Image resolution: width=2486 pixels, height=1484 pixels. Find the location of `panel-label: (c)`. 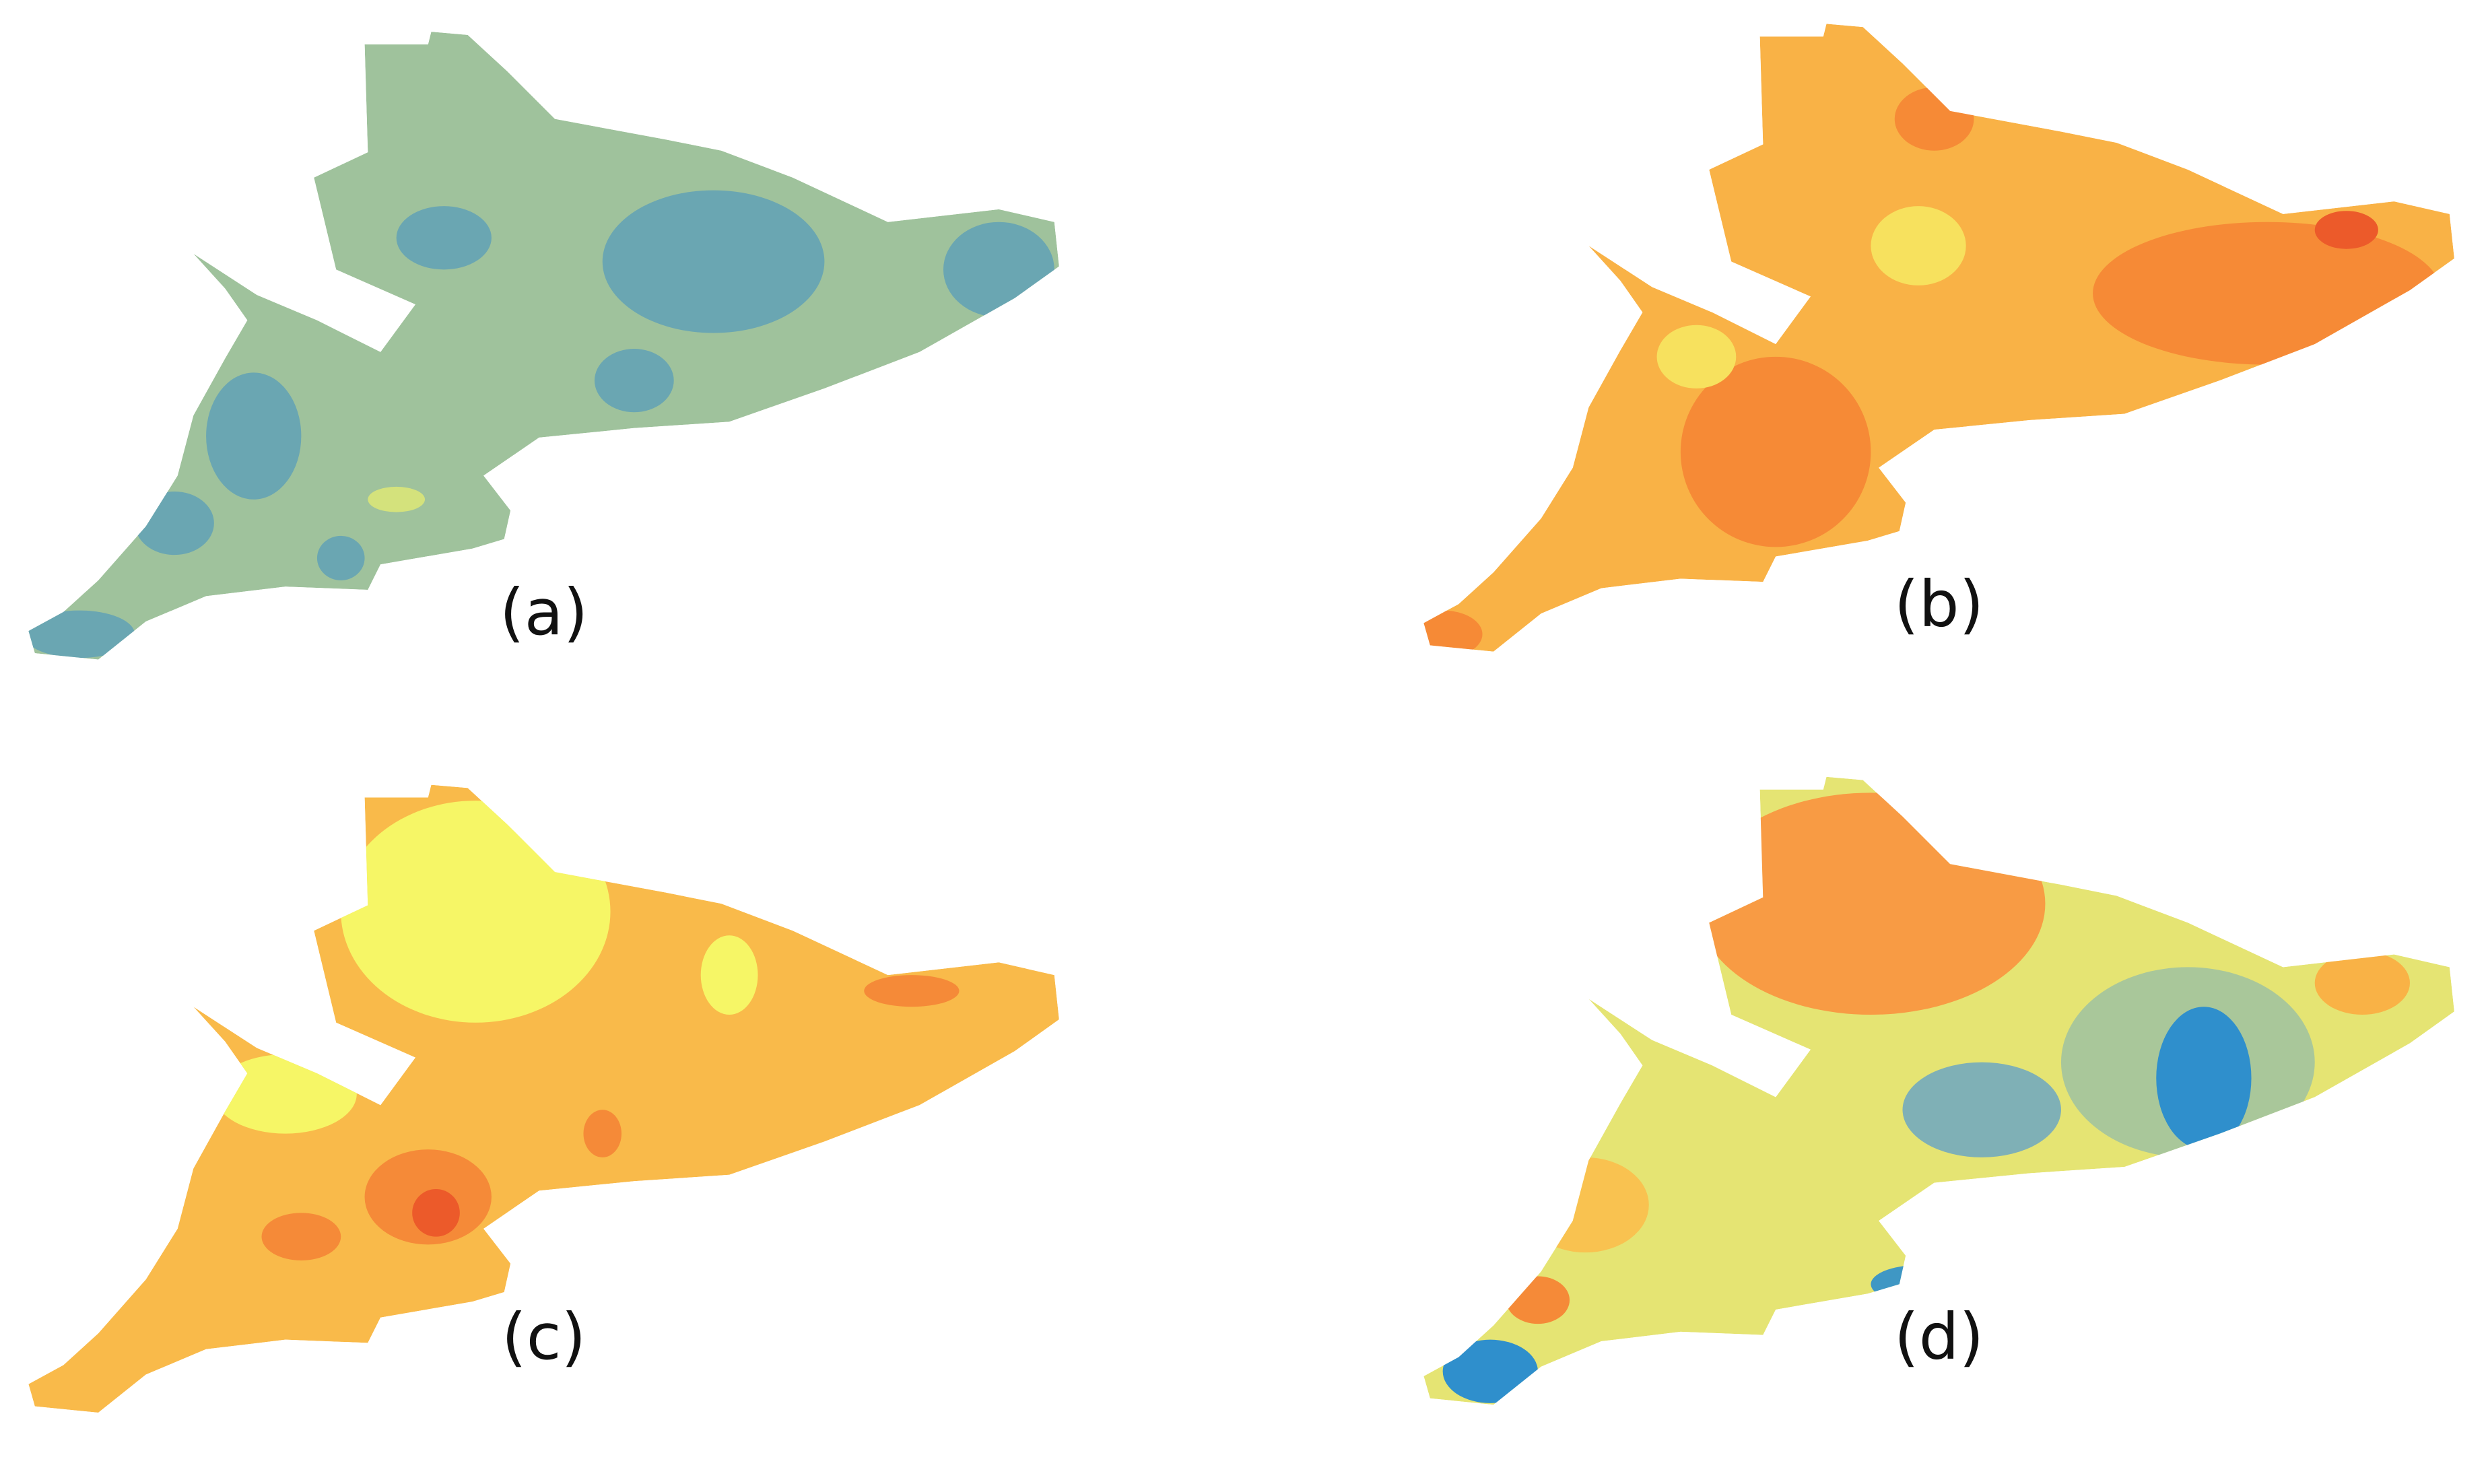

panel-label: (c) is located at coordinates (544, 1337).